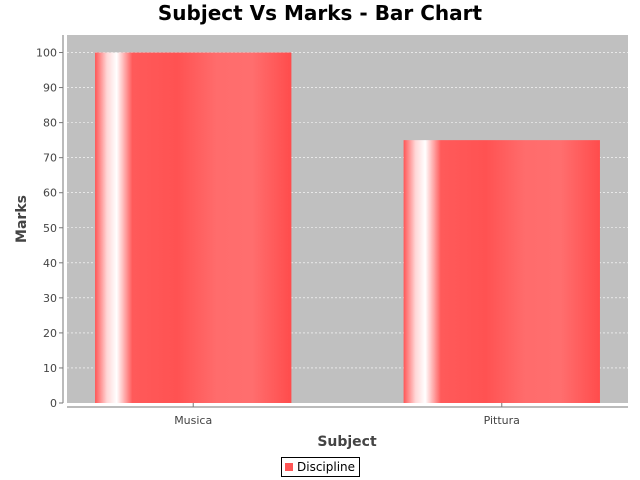 The width and height of the screenshot is (640, 480). Describe the element at coordinates (320, 13) in the screenshot. I see `chart-title: Subject Vs Marks - Bar Chart` at that location.